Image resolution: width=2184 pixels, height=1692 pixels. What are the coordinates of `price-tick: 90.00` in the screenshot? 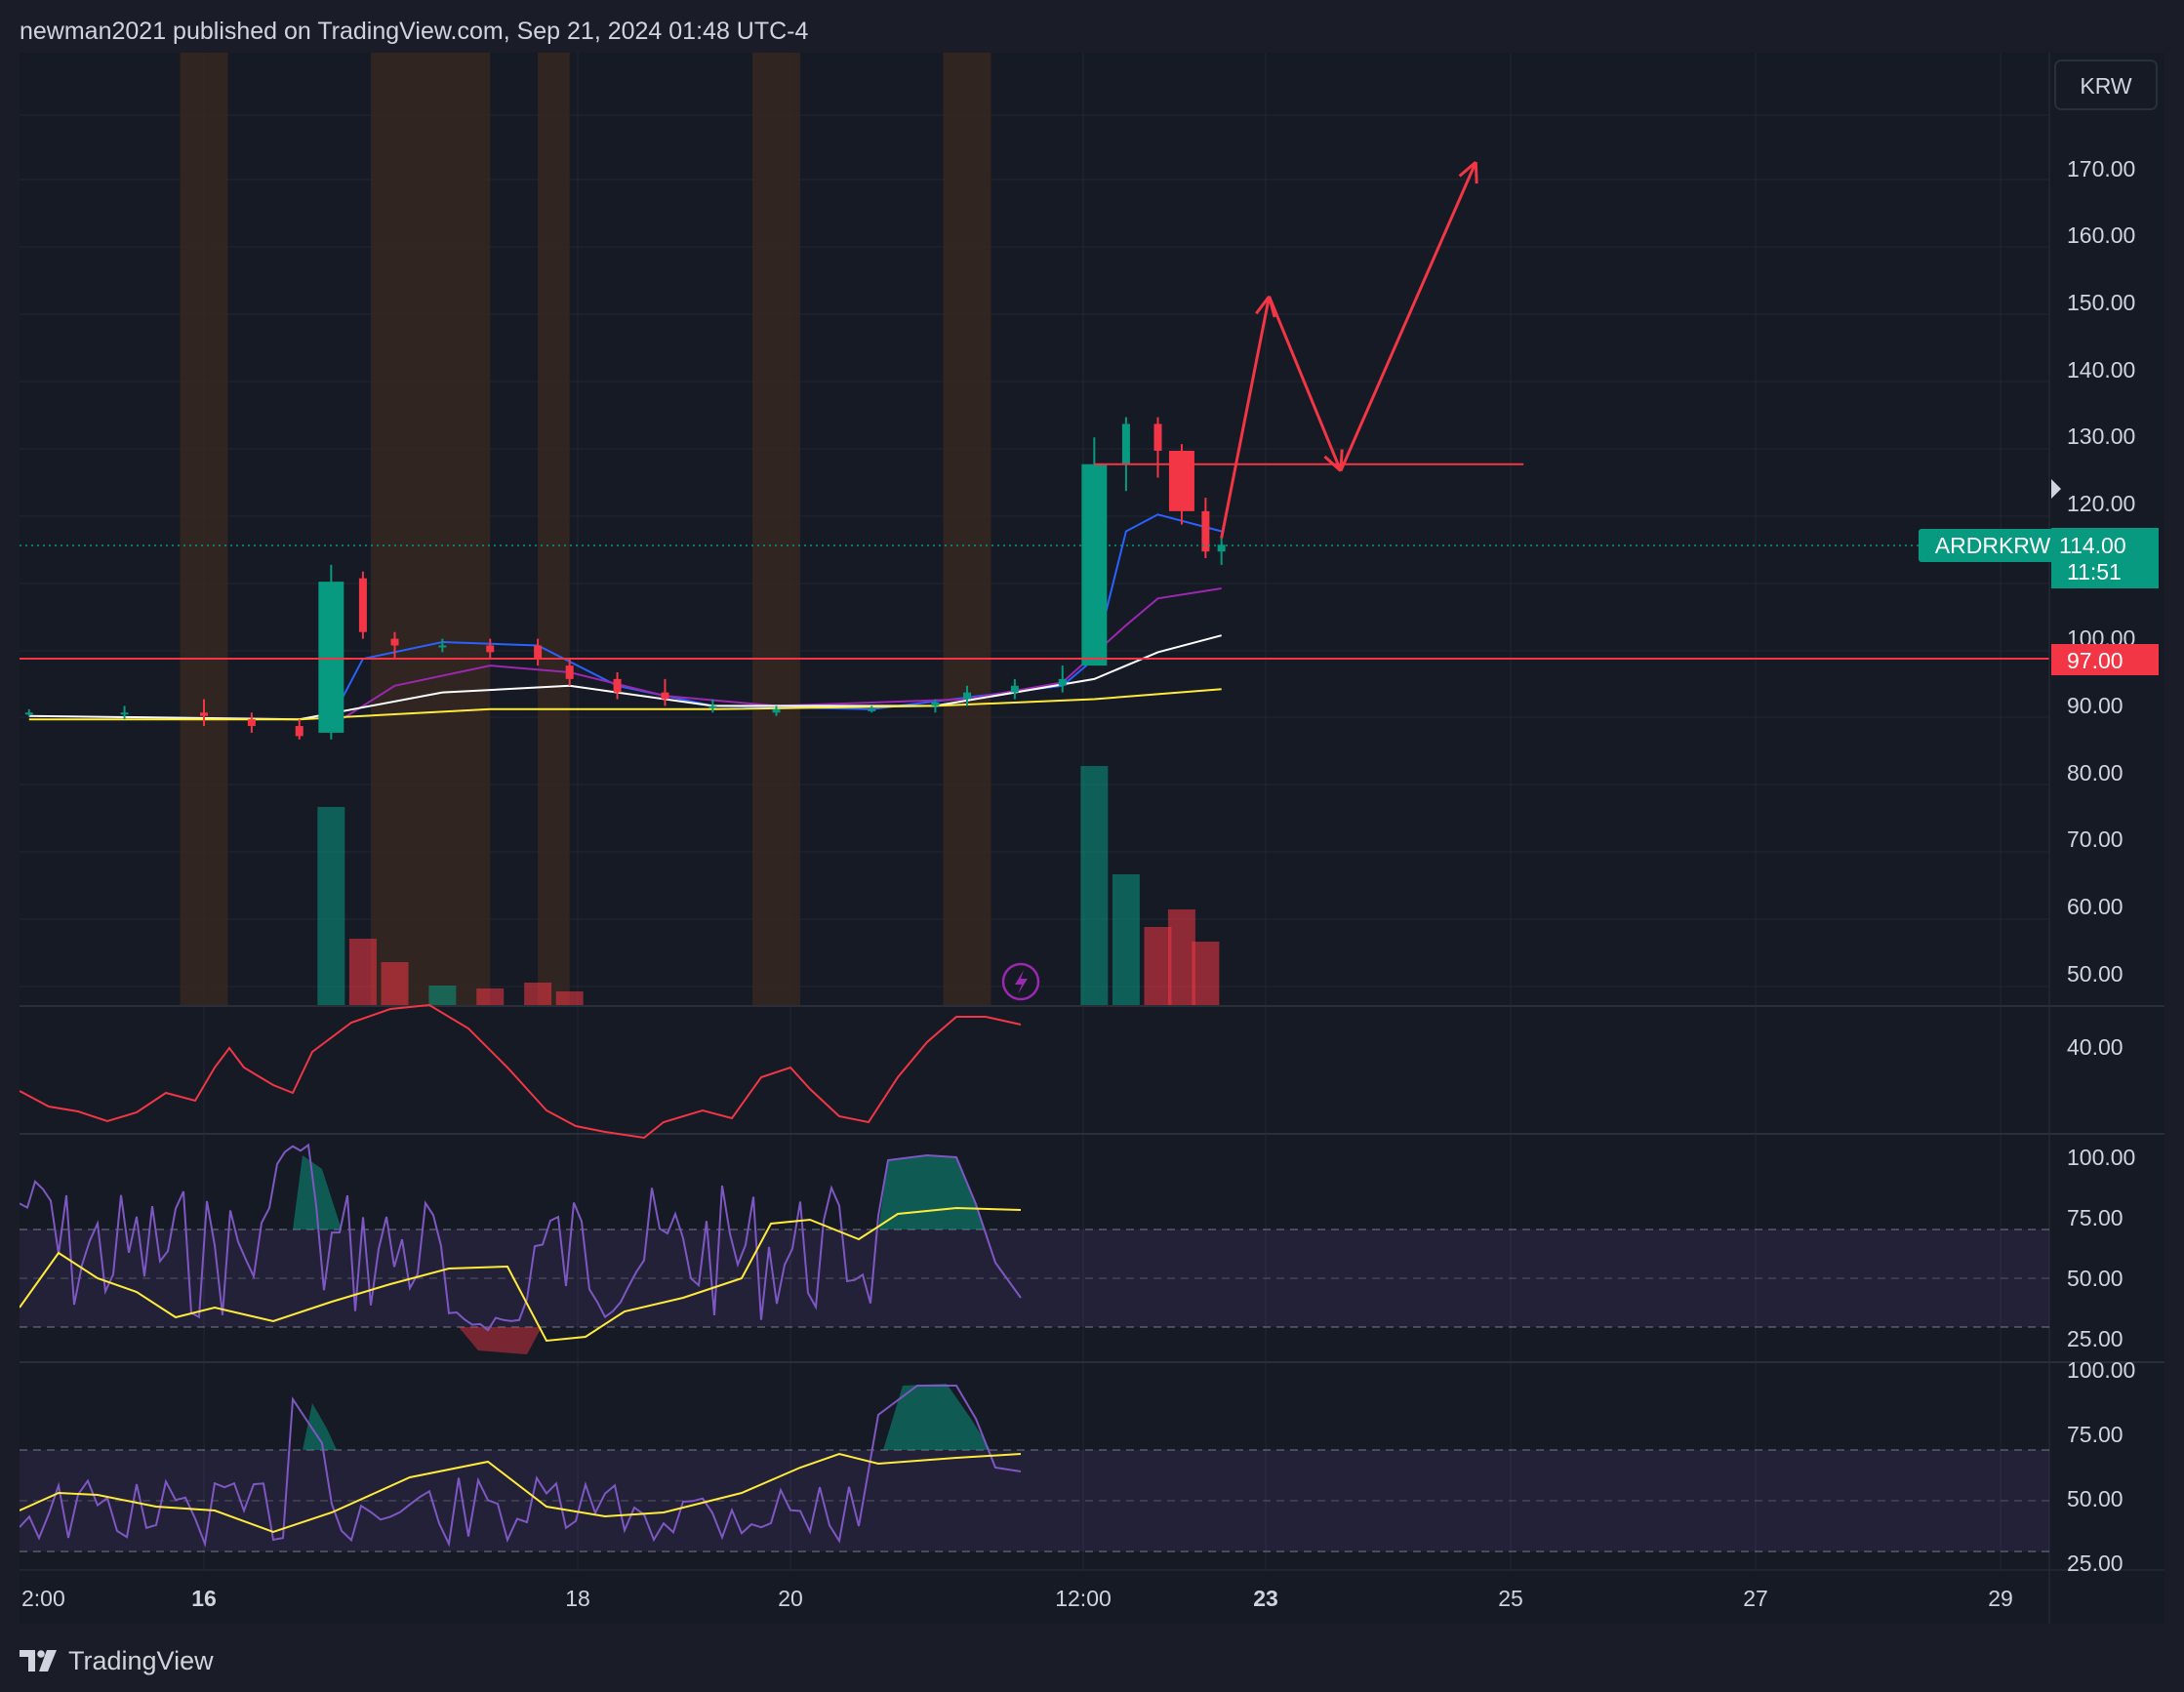 It's located at (2095, 705).